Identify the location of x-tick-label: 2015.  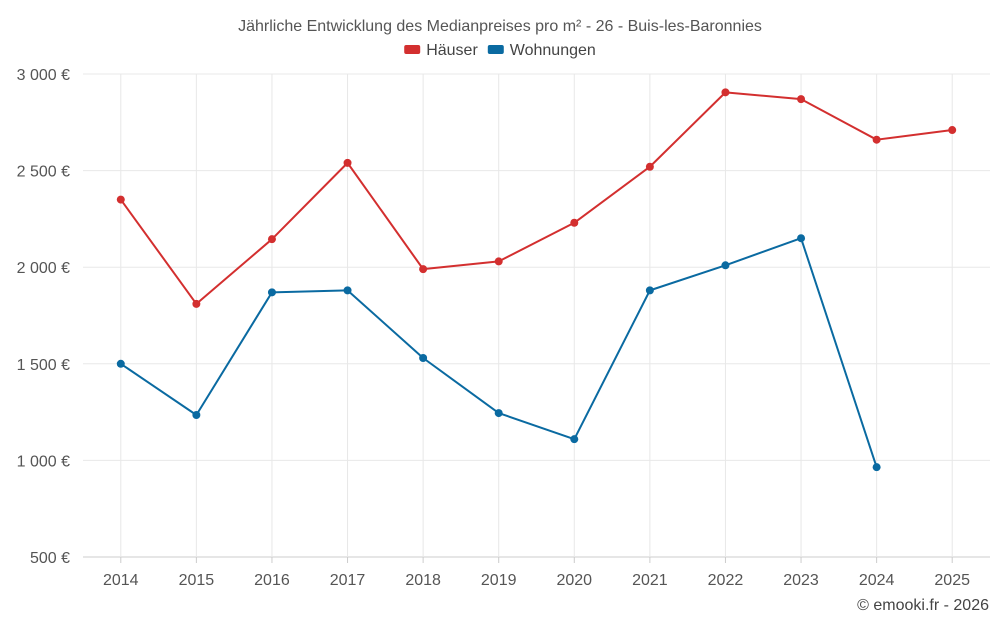
(197, 580).